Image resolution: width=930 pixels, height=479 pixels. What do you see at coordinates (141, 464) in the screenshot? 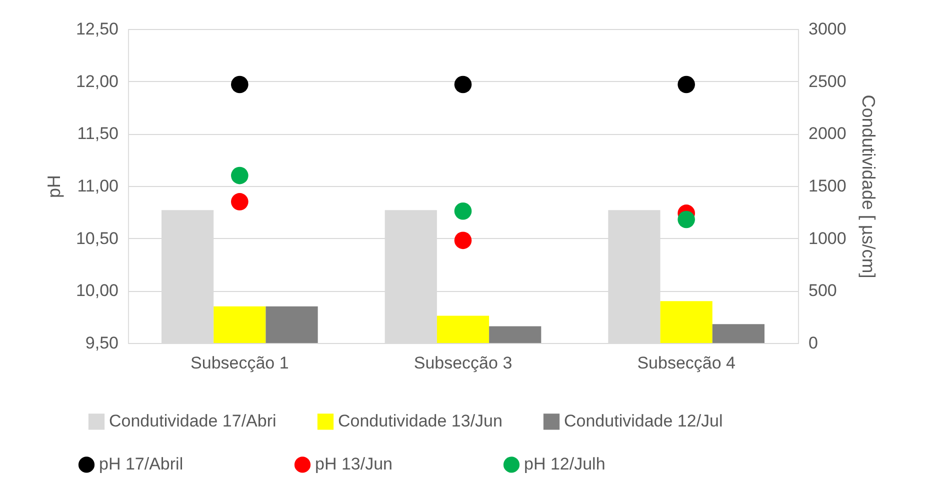
I see `legend-label: pH 17/Abril` at bounding box center [141, 464].